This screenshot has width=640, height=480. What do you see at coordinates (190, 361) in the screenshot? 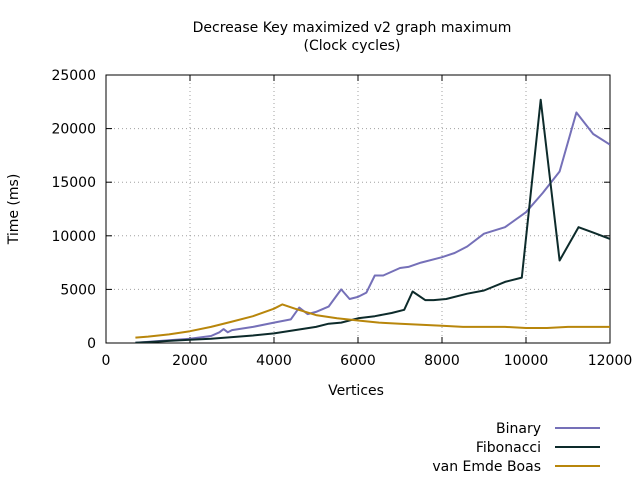
I see `x-tick-label: 2000` at bounding box center [190, 361].